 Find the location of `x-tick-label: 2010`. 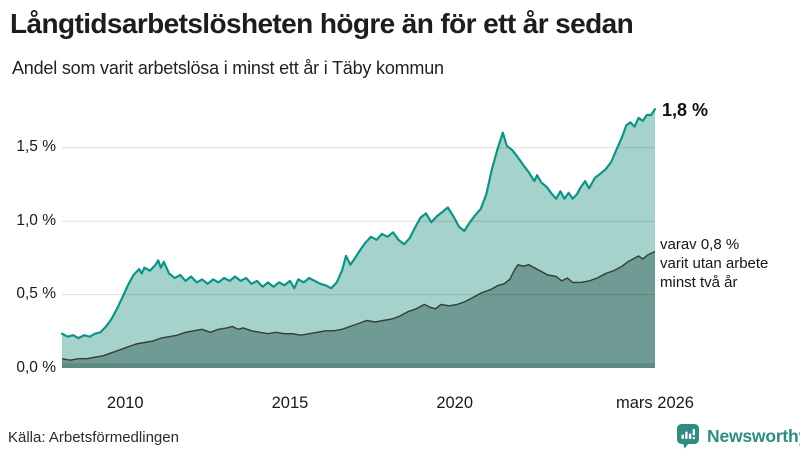

x-tick-label: 2010 is located at coordinates (125, 403).